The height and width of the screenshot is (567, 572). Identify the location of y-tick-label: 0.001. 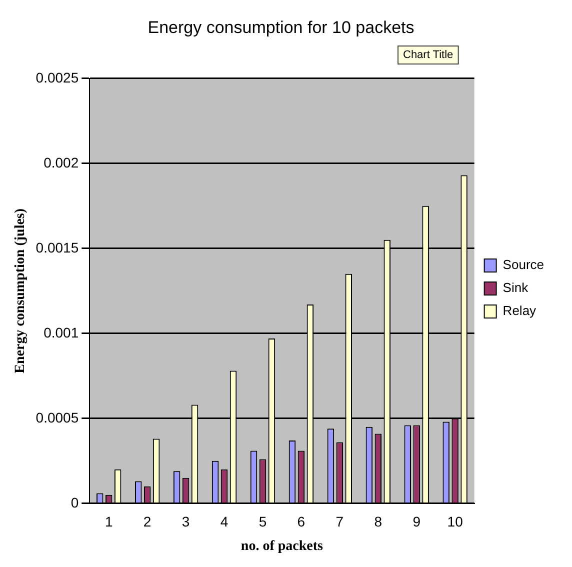
(61, 332).